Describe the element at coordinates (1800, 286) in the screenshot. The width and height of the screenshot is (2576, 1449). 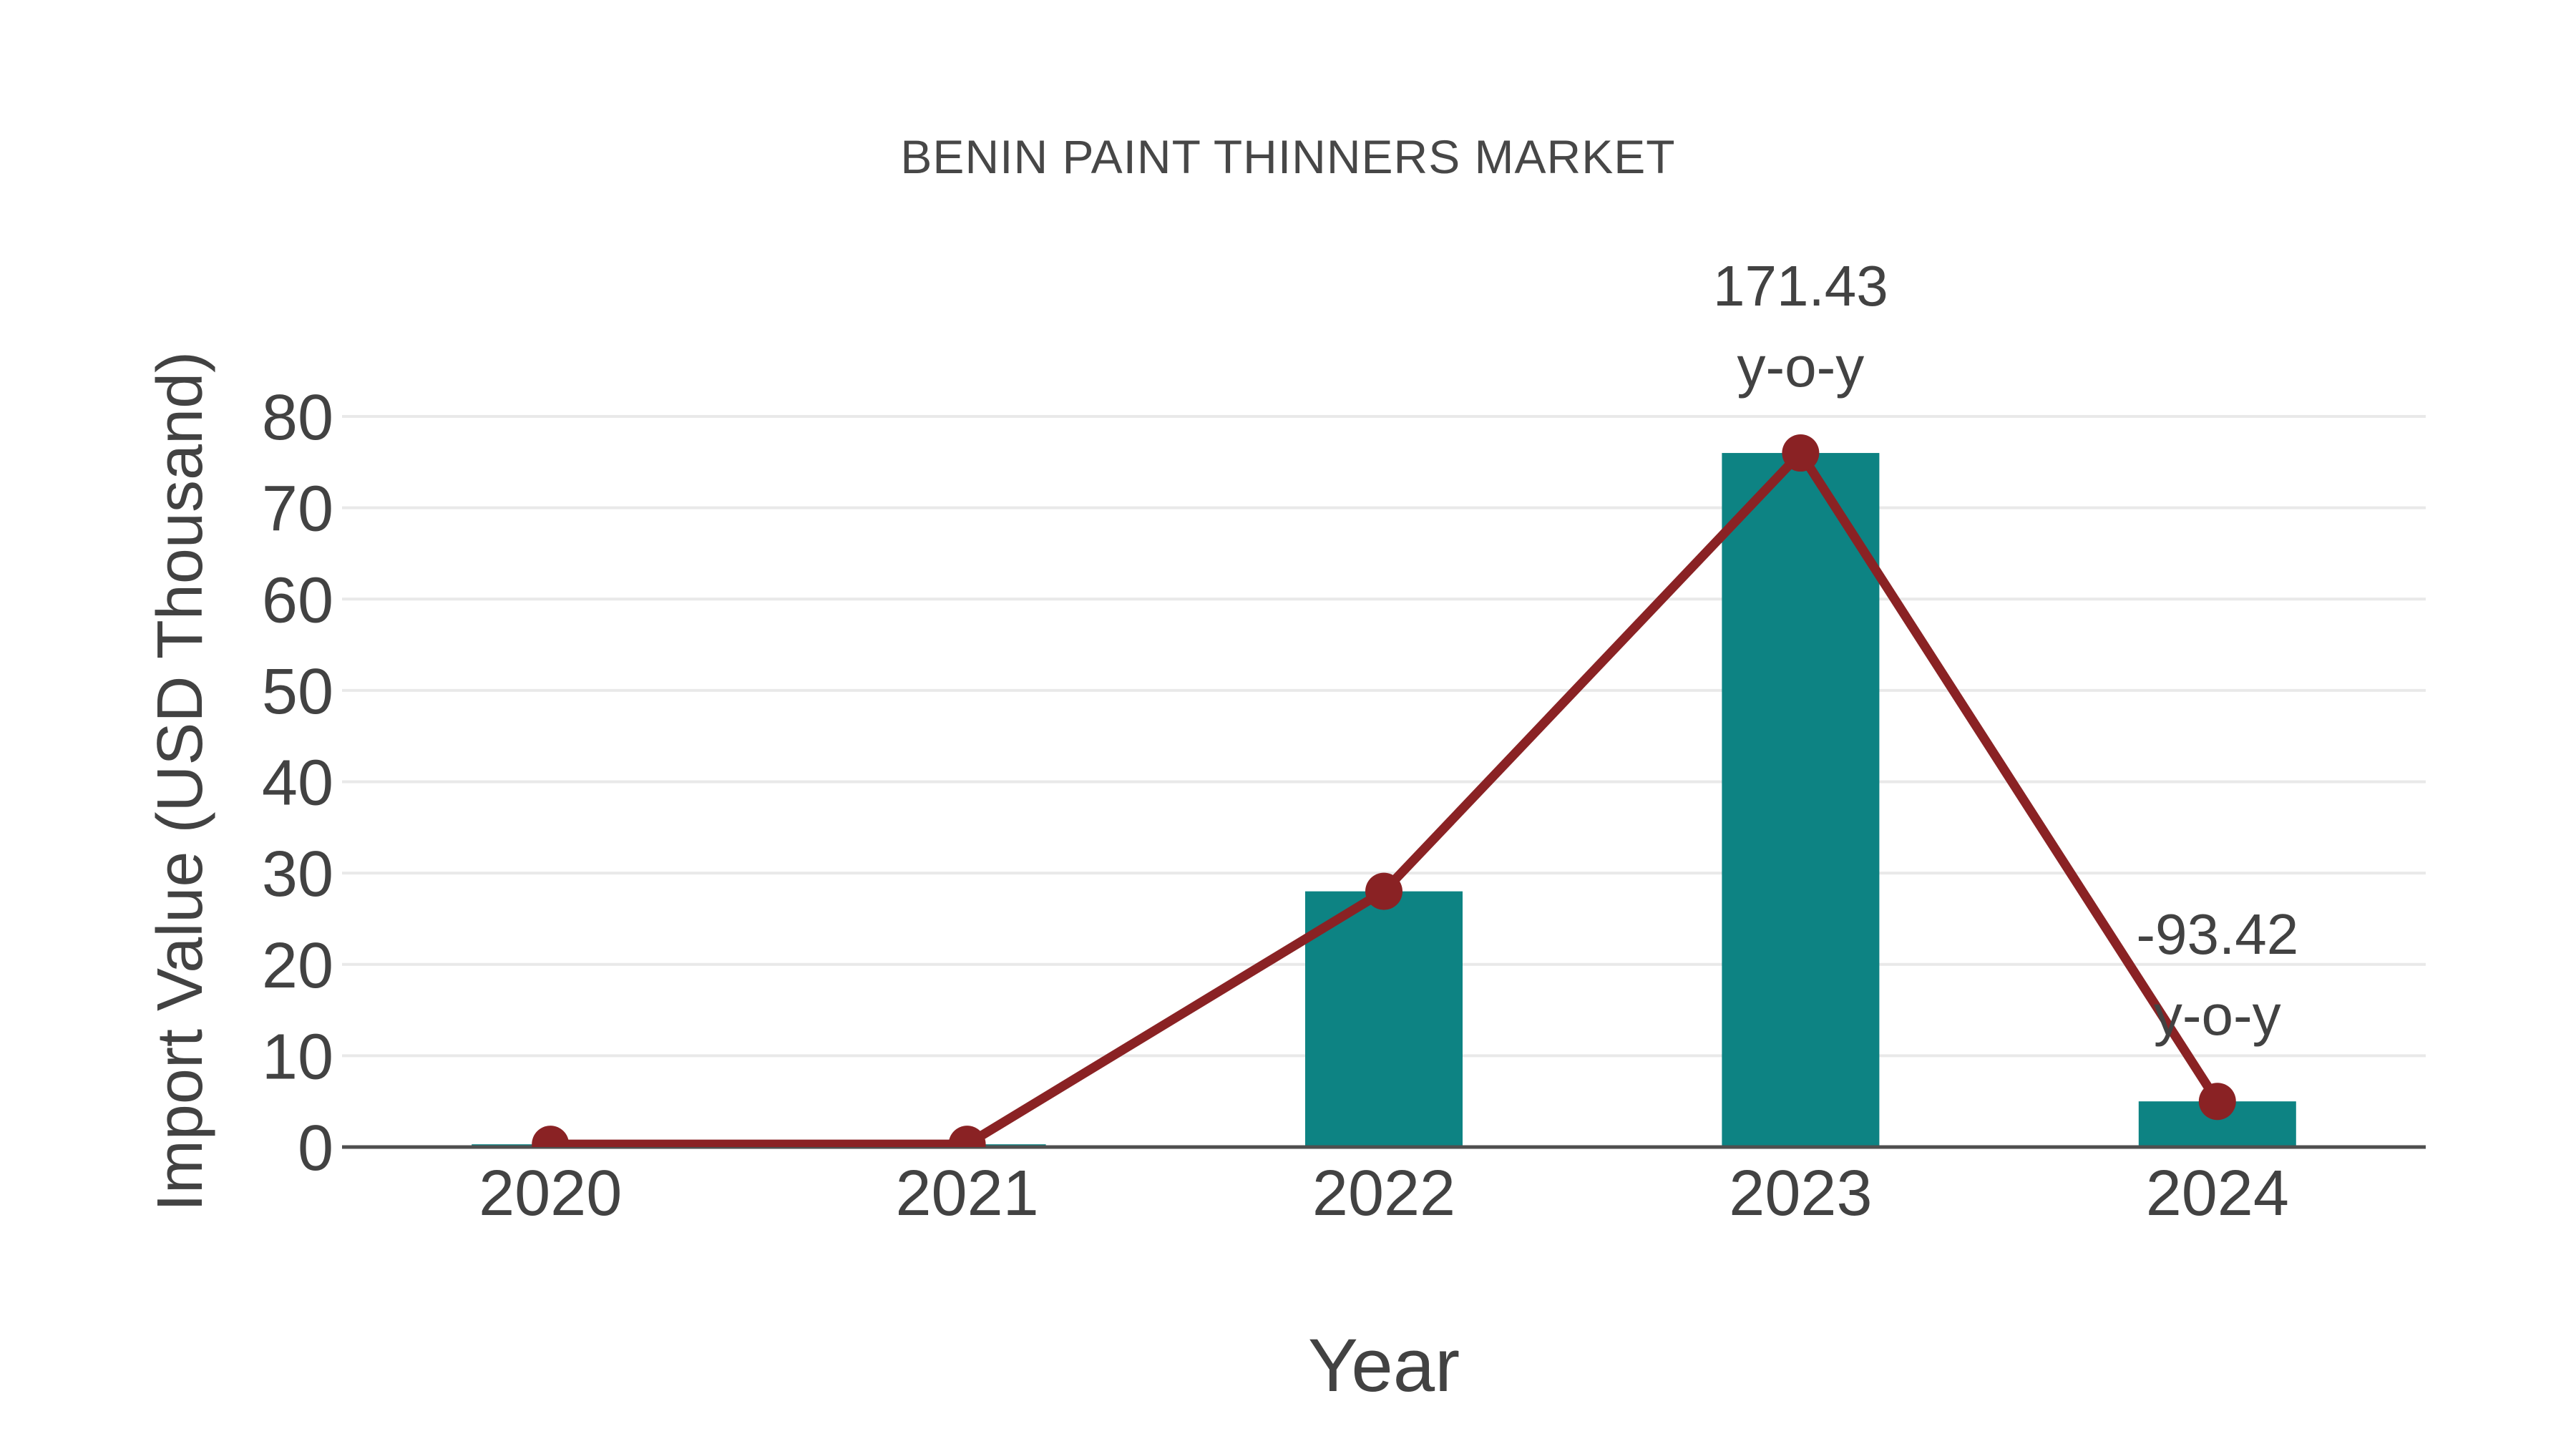
I see `annotation-value-2023: 171.43` at that location.